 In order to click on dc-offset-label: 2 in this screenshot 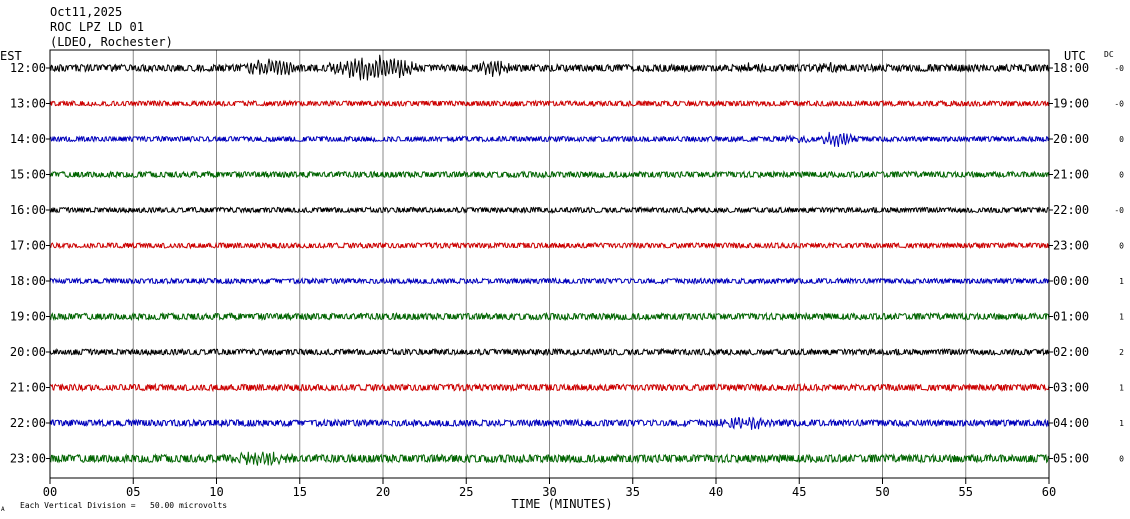, I will do `click(1121, 352)`.